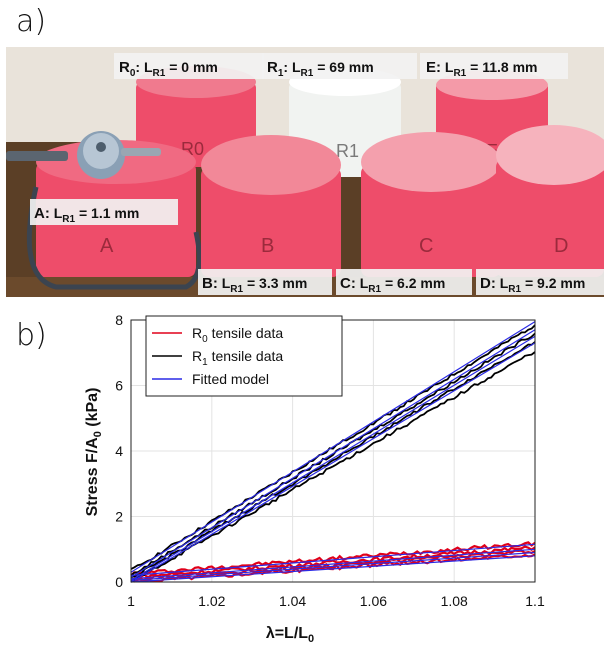 This screenshot has width=604, height=648. I want to click on svg-text: B: LR1 = 3.3 mm, so click(254, 285).